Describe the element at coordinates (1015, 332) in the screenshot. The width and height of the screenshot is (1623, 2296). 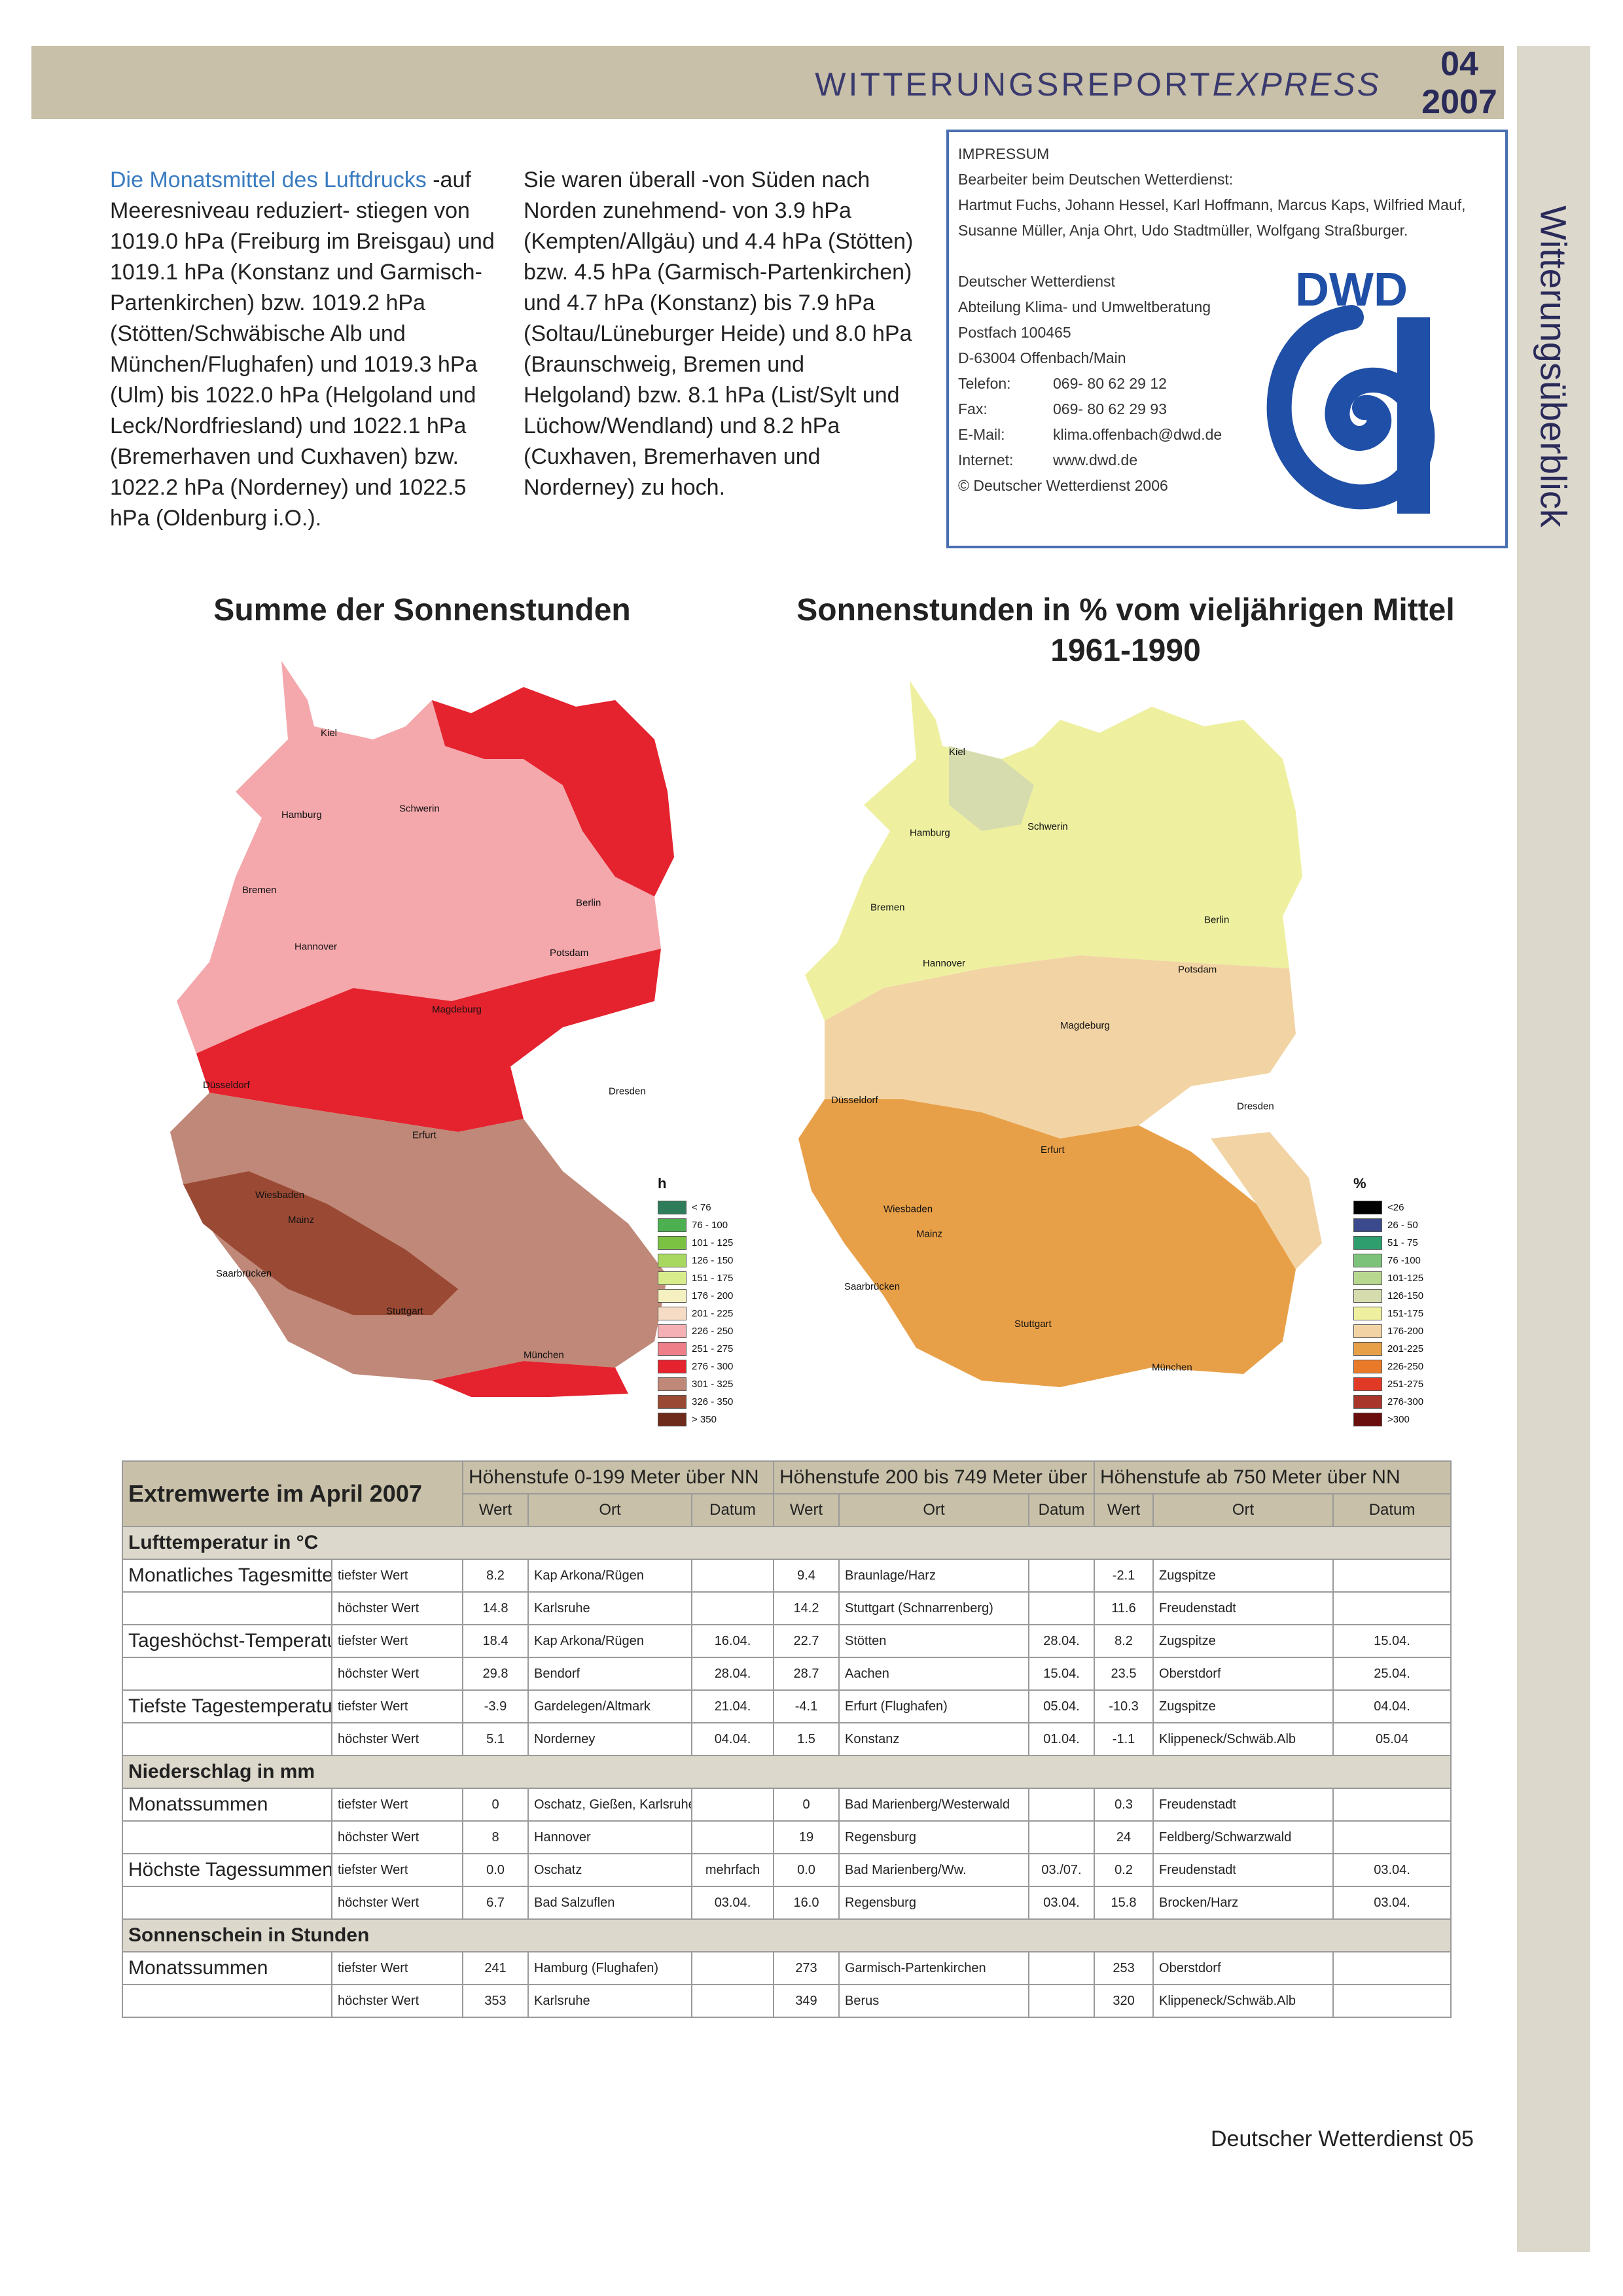
I see `impressum-postbox: Postfach 100465` at that location.